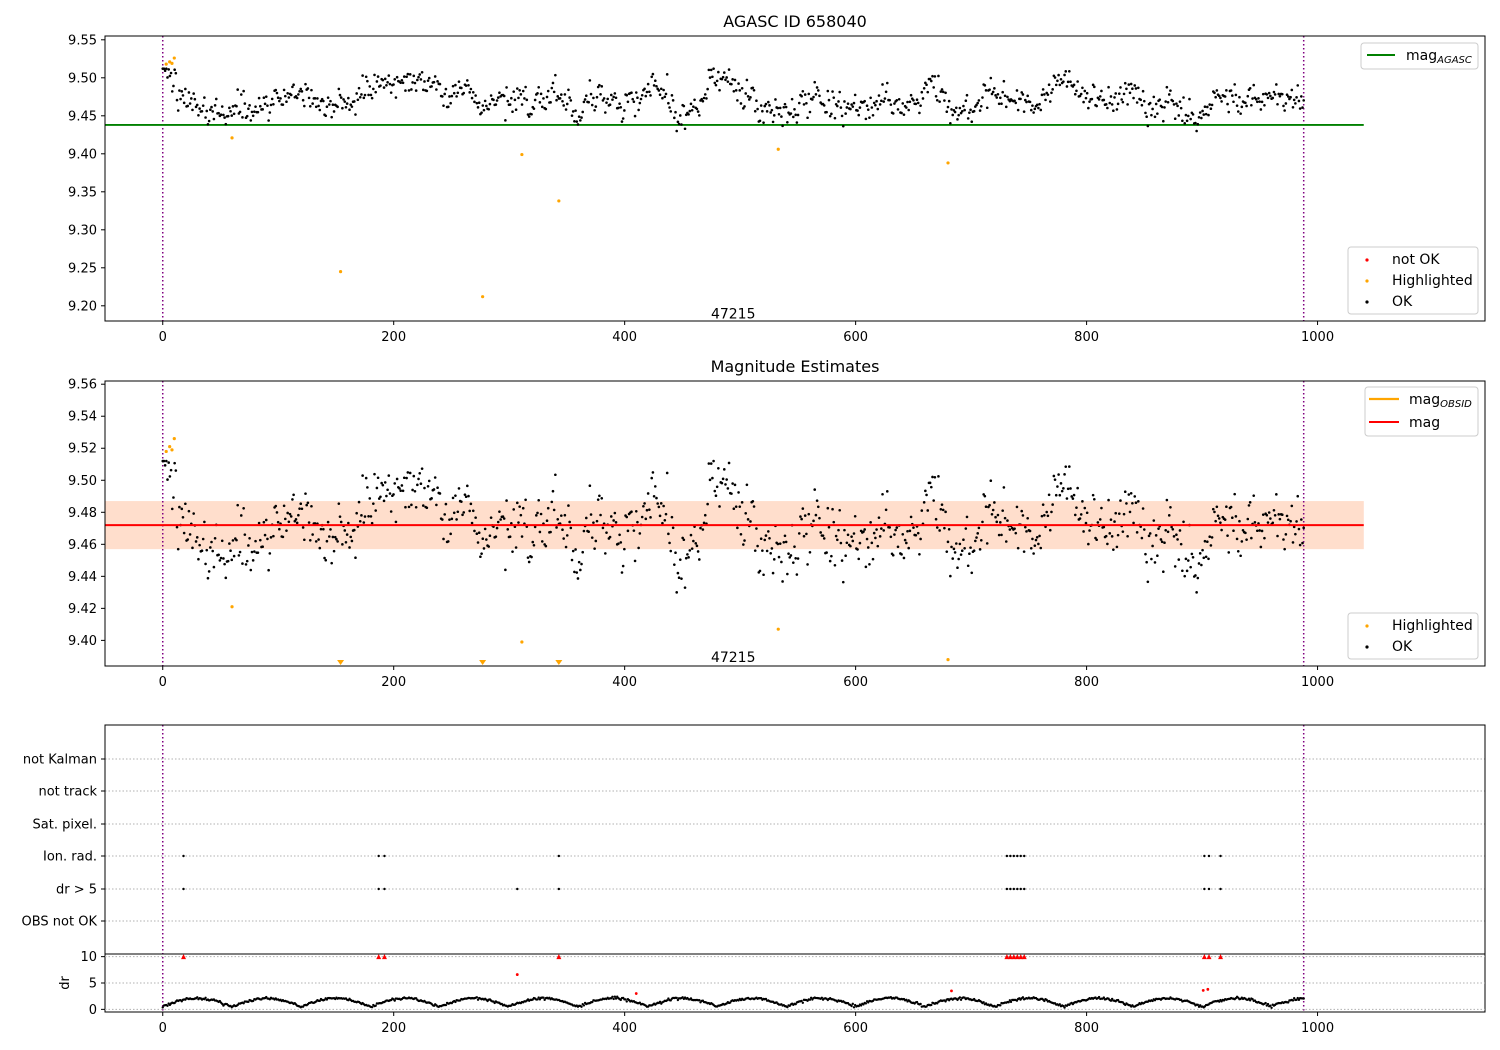 This screenshot has height=1050, width=1500. Describe the element at coordinates (67, 792) in the screenshot. I see `flag-row-label: not track` at that location.